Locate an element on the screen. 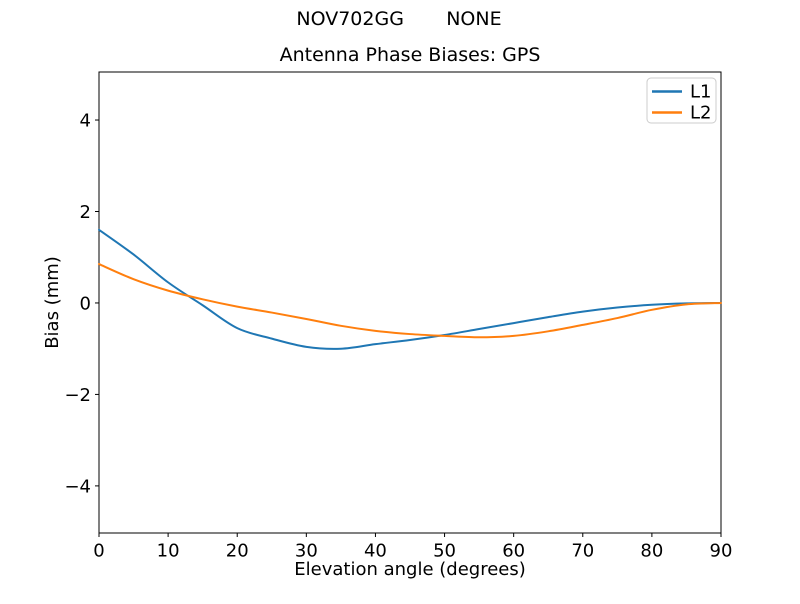  x-tick-label: 30 is located at coordinates (306, 551).